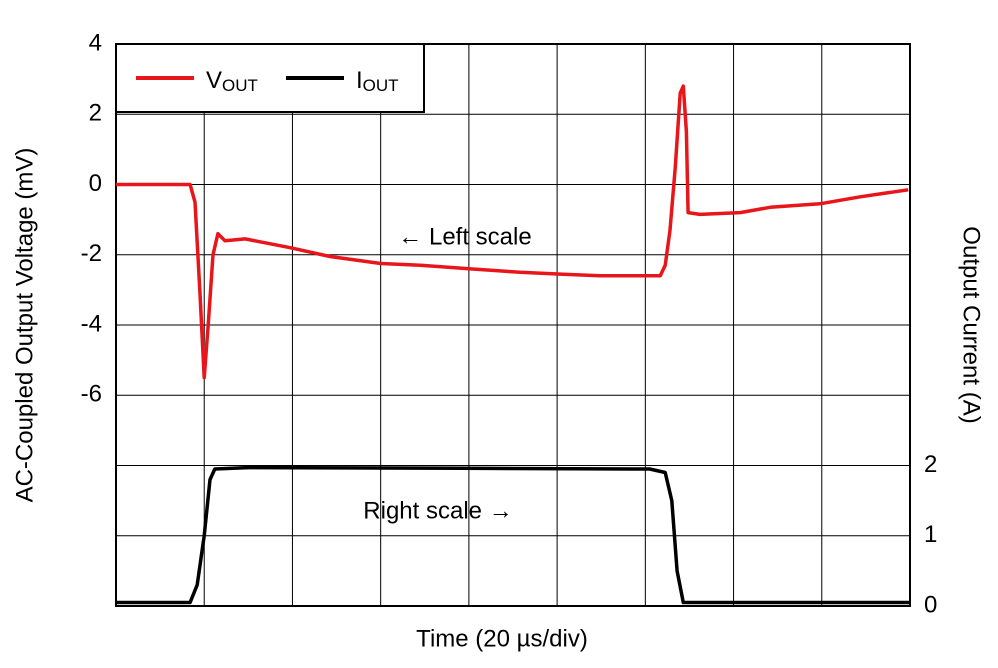  What do you see at coordinates (437, 510) in the screenshot?
I see `annotation: Right scale →` at bounding box center [437, 510].